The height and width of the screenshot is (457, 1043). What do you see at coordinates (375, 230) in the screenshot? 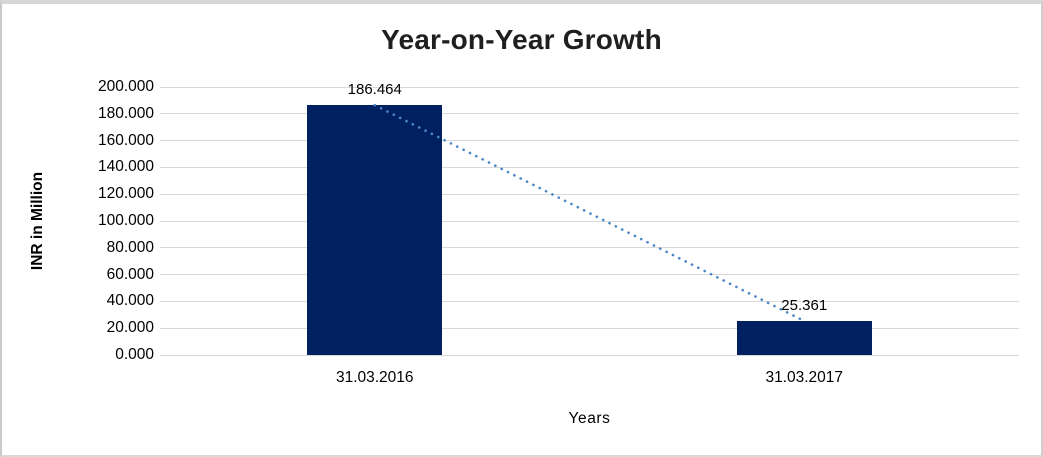
I see `bar-31.03.2016` at bounding box center [375, 230].